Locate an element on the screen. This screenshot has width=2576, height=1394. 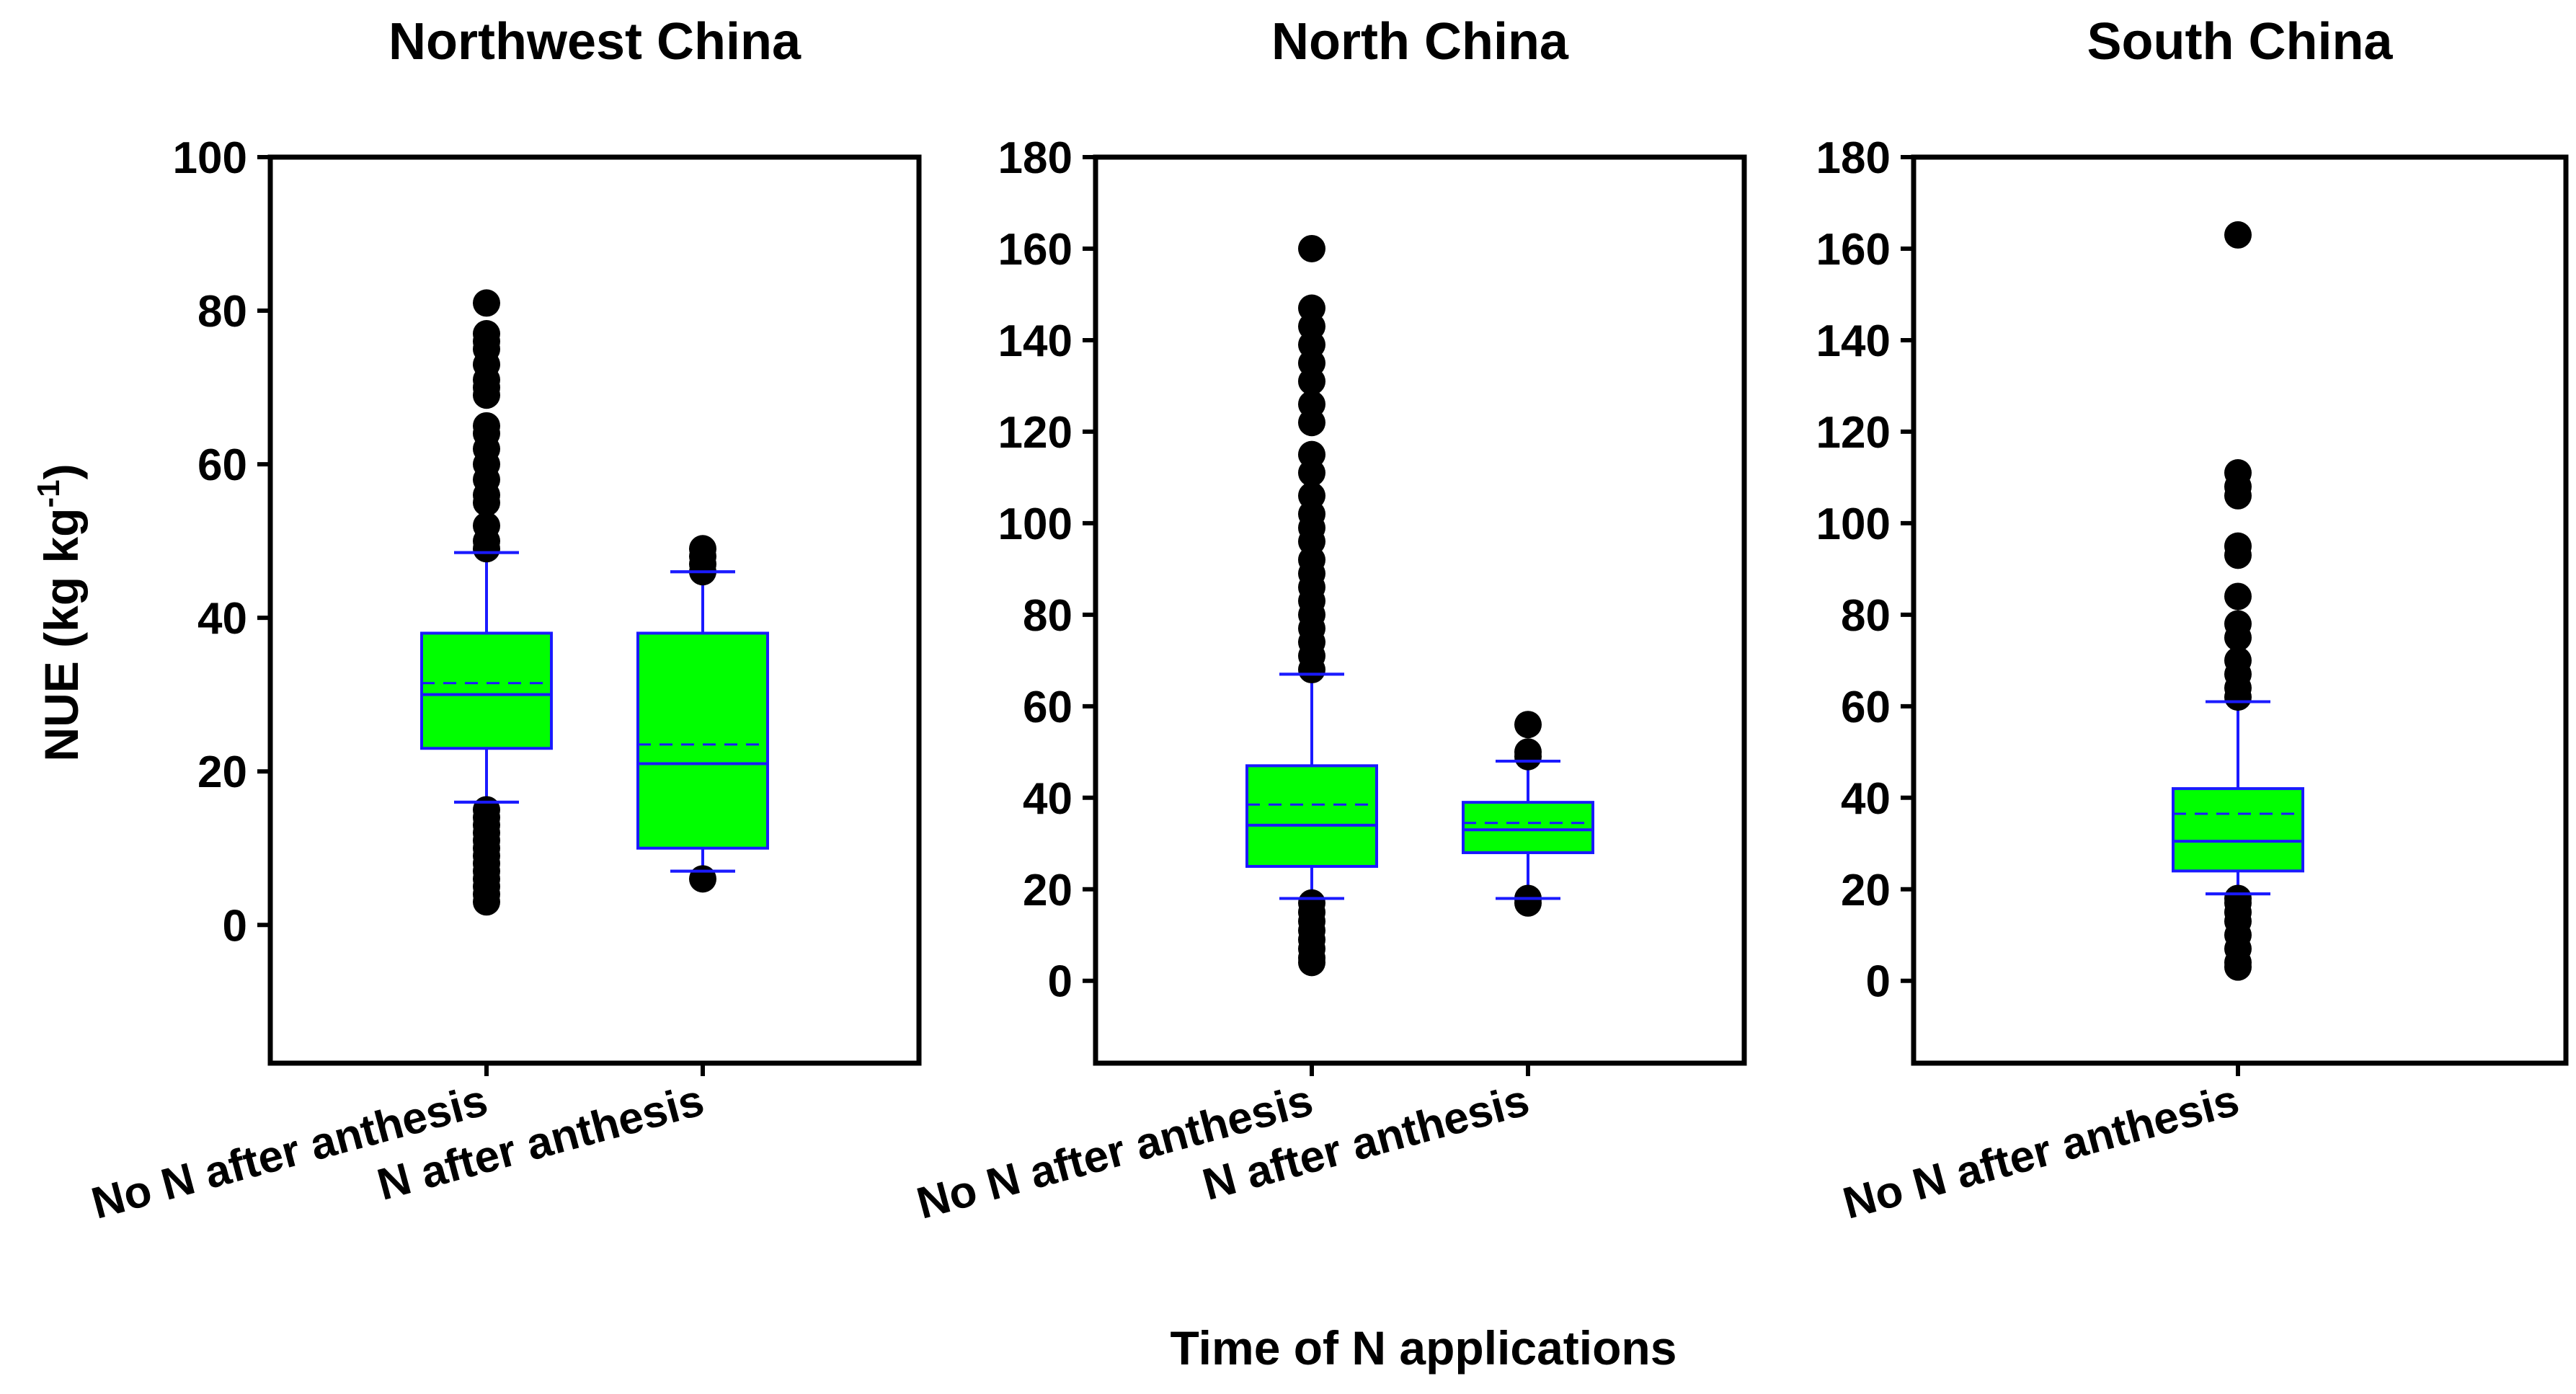
panel-title: Northwest China is located at coordinates (594, 42).